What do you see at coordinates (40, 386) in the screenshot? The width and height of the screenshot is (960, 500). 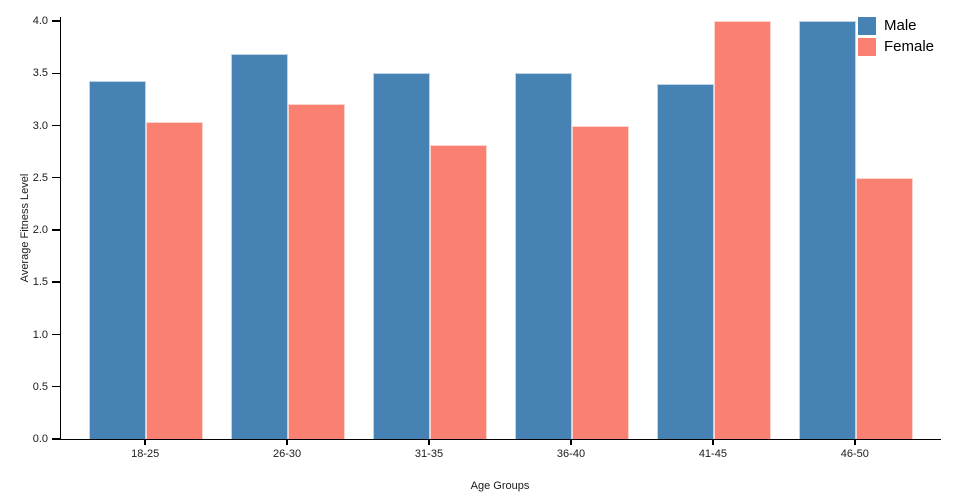 I see `y-tick-label: 0.5` at bounding box center [40, 386].